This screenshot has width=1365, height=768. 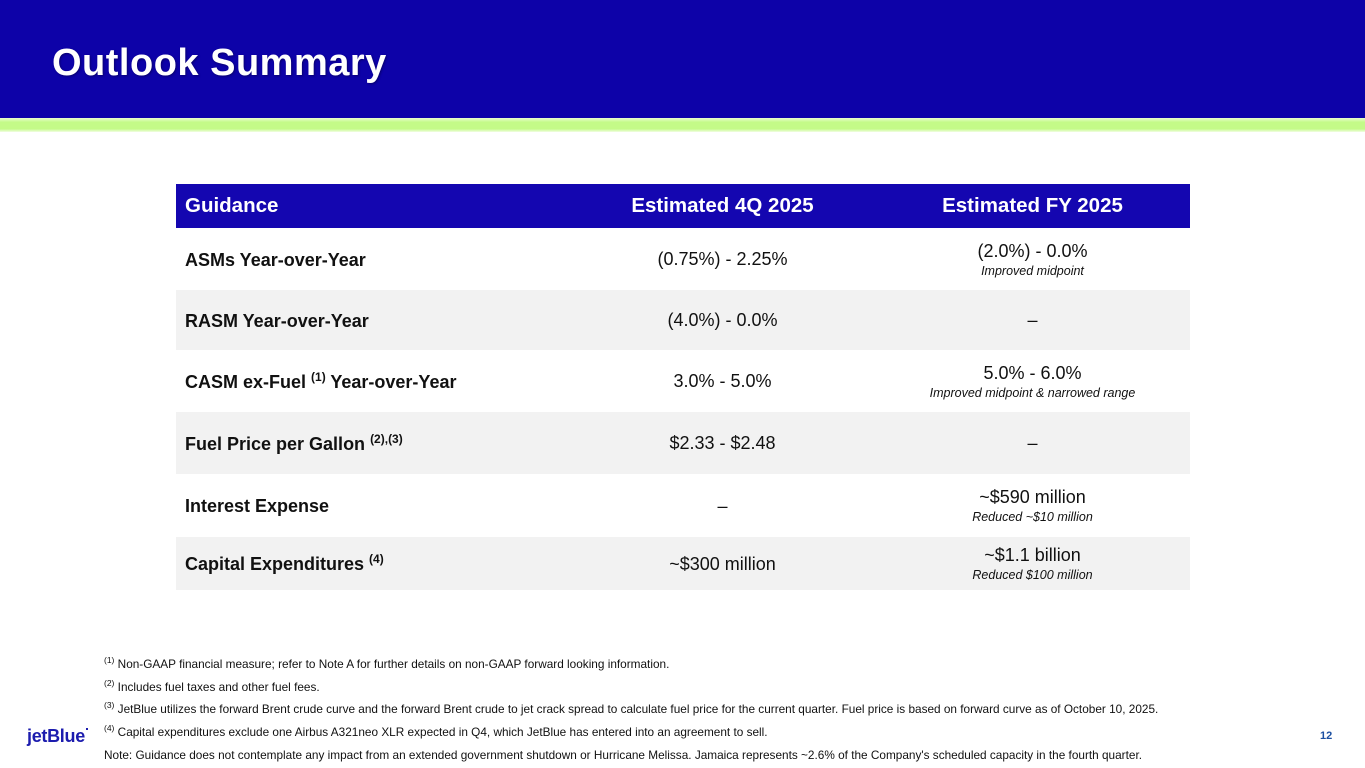 What do you see at coordinates (257, 506) in the screenshot?
I see `row-label: Interest Expense` at bounding box center [257, 506].